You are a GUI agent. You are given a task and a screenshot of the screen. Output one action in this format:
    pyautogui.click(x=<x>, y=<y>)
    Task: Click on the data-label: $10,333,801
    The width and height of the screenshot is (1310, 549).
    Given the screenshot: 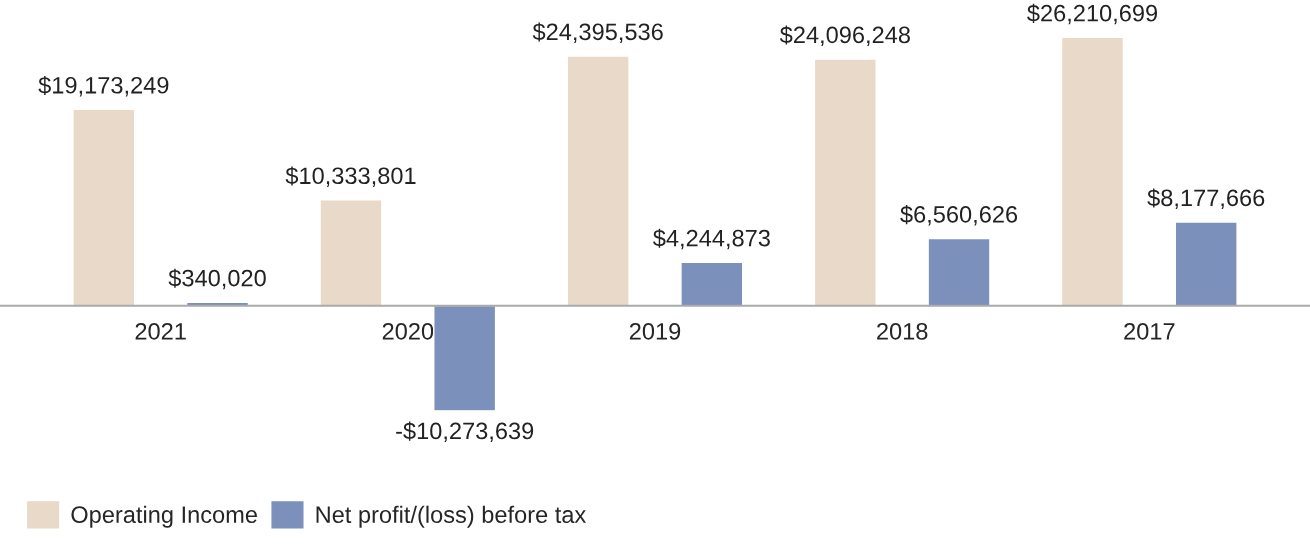 What is the action you would take?
    pyautogui.click(x=350, y=176)
    